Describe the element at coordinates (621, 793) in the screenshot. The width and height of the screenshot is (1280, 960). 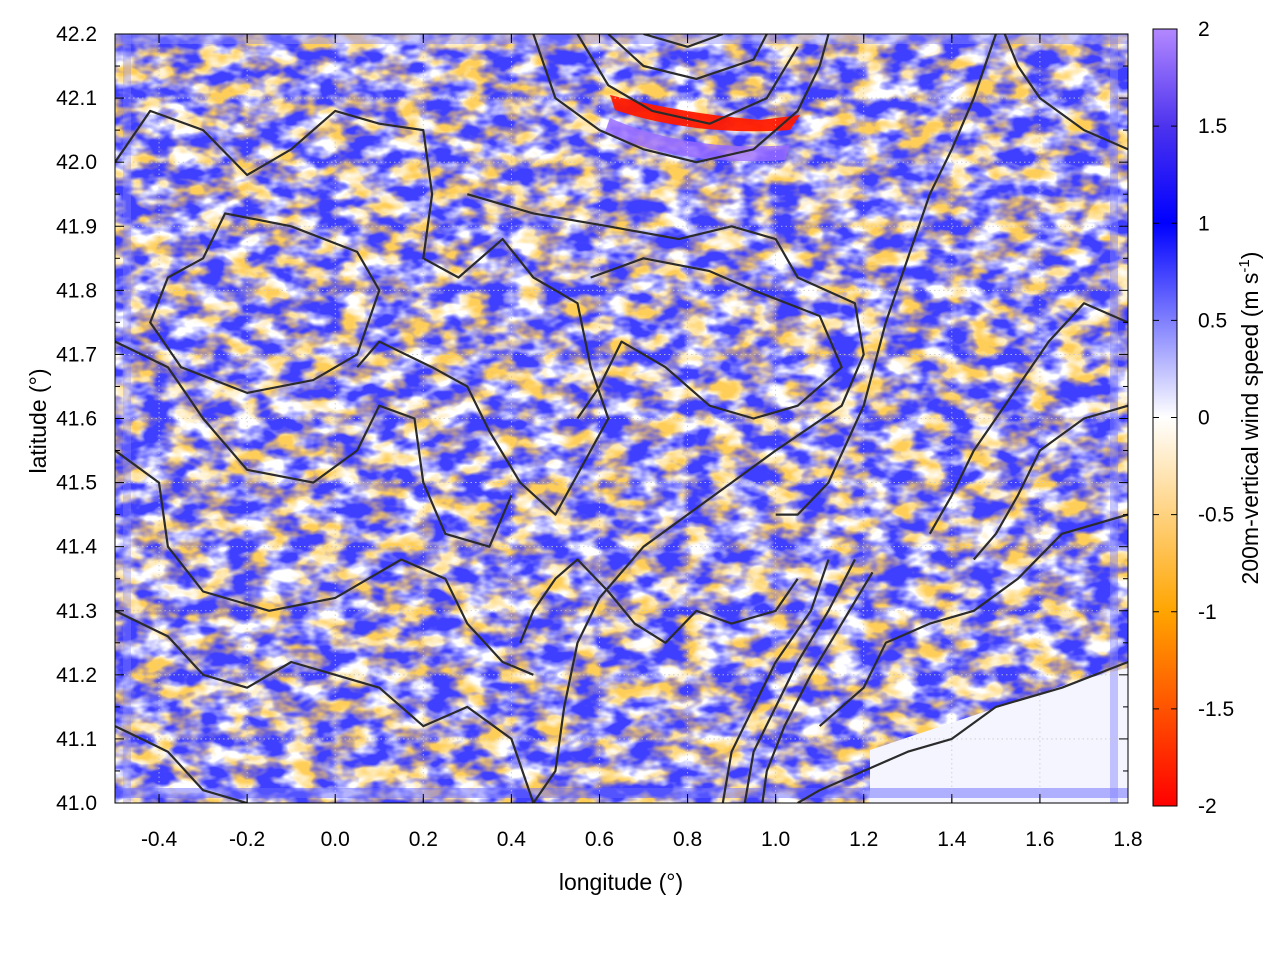
I see `boundary-updraft-bottom` at that location.